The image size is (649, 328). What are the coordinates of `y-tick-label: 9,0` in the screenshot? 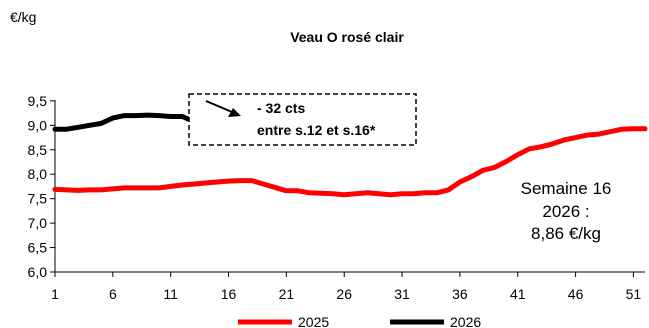 It's located at (38, 125).